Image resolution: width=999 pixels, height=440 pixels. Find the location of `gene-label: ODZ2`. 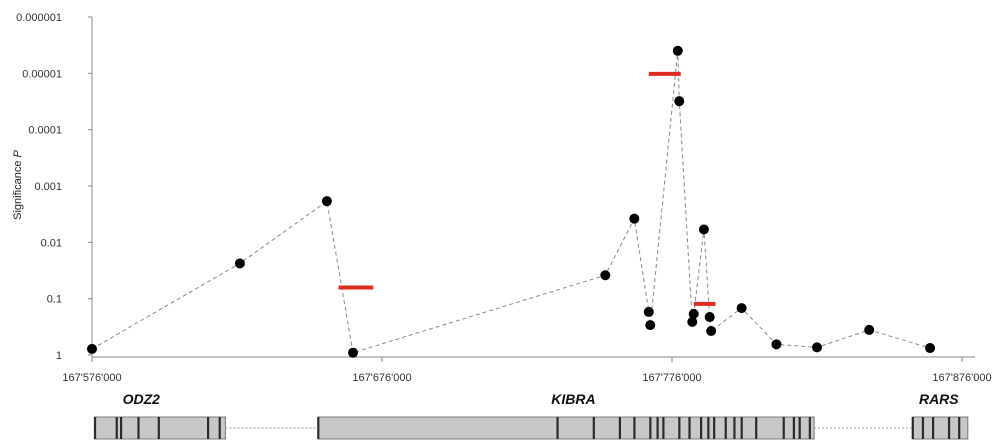

gene-label: ODZ2 is located at coordinates (142, 399).